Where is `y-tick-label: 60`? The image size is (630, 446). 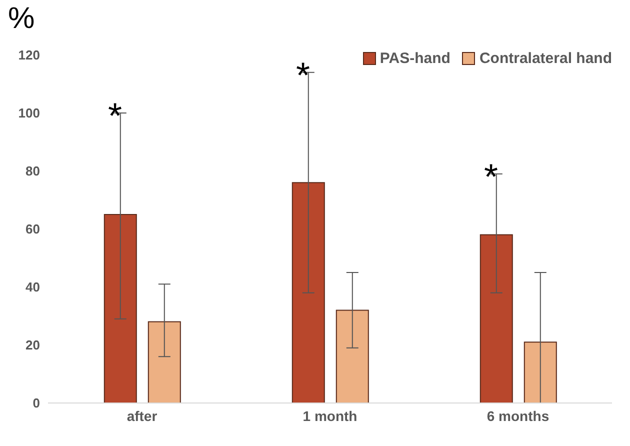 y-tick-label: 60 is located at coordinates (33, 229).